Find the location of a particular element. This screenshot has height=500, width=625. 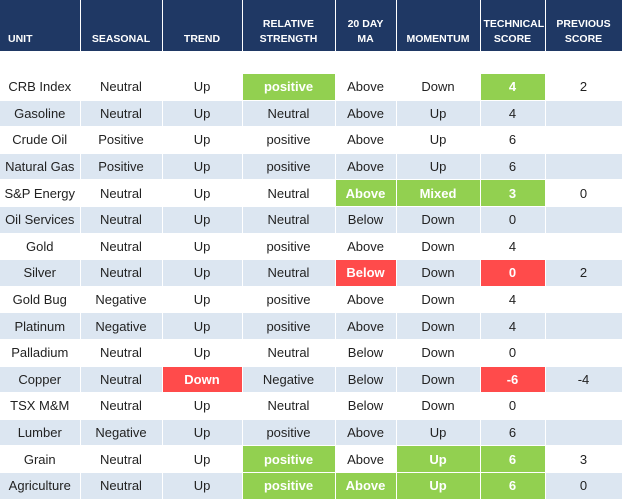

cell: Palladium is located at coordinates (40, 353).